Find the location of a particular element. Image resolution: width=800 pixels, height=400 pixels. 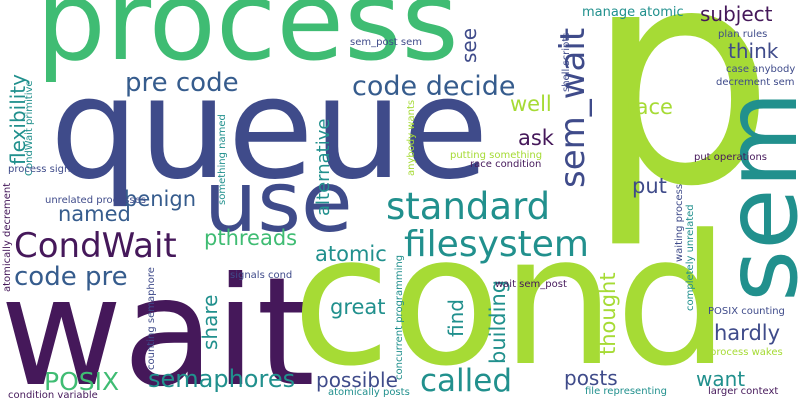

word-shell-scripts: shell scripts is located at coordinates (566, 62).